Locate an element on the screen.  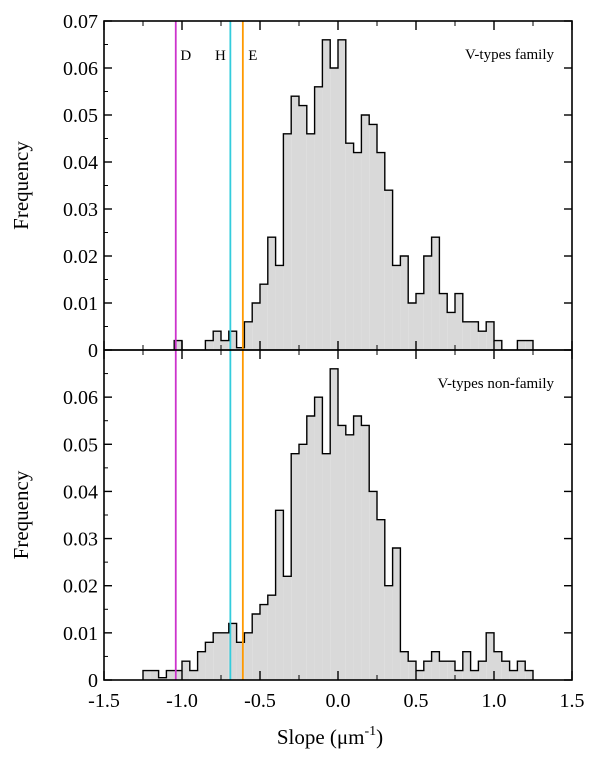
reference-line-label: E is located at coordinates (252, 56).